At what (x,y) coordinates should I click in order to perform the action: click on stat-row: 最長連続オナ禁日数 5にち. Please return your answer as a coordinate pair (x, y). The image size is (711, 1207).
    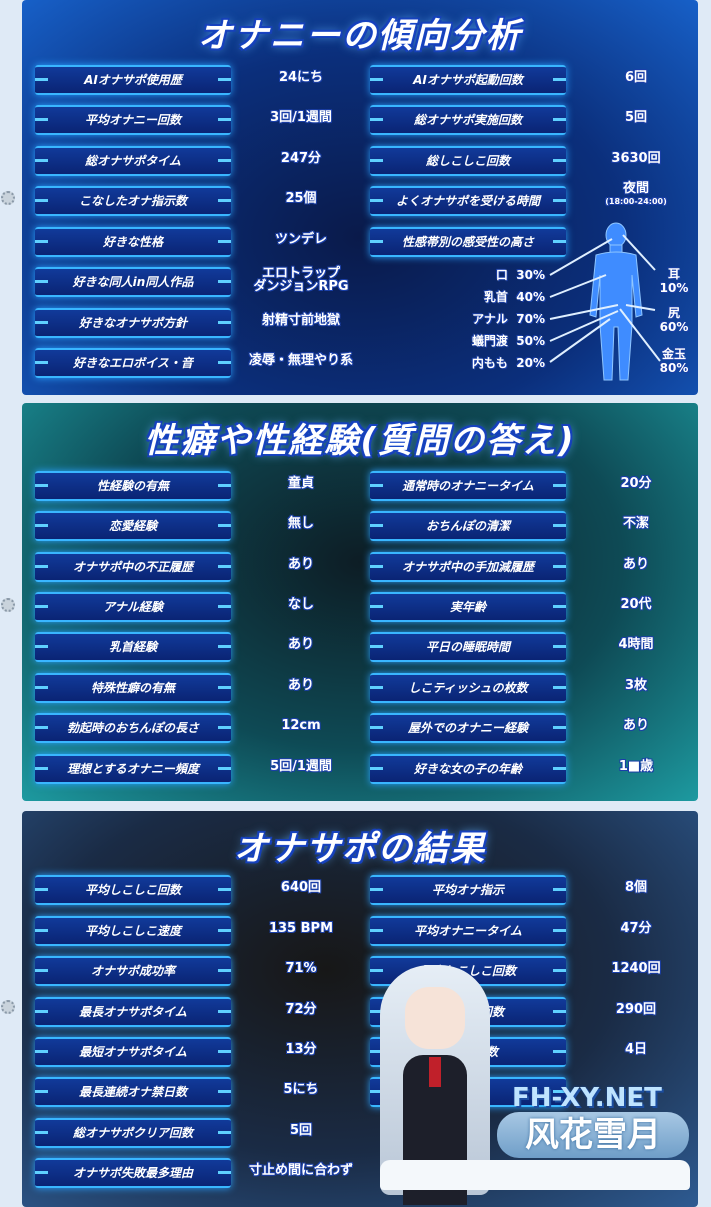
    Looking at the image, I should click on (203, 1090).